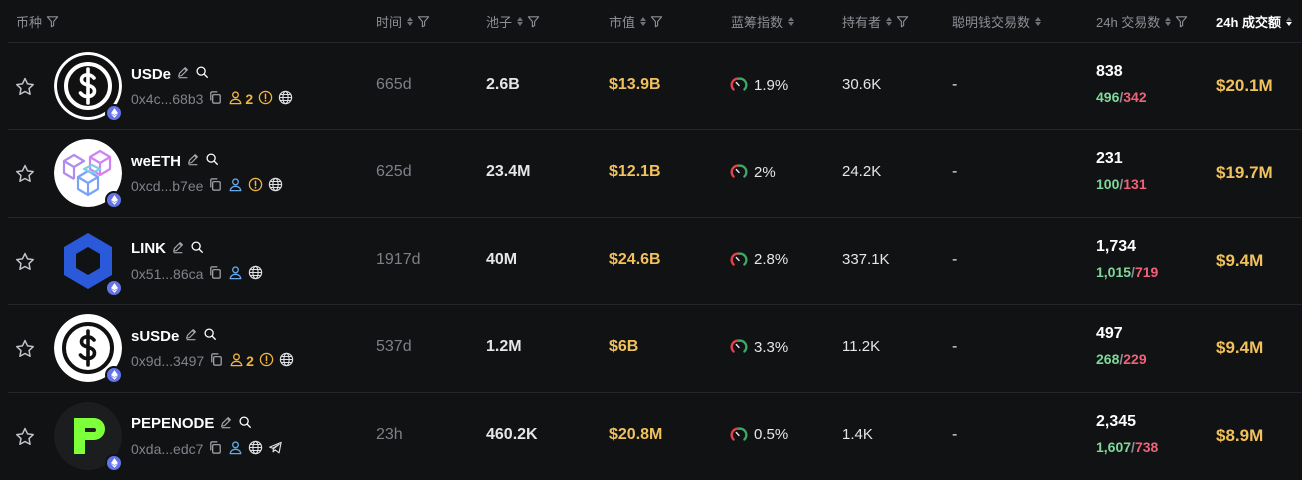 This screenshot has height=480, width=1302. What do you see at coordinates (636, 434) in the screenshot?
I see `market-cap: $20.8M` at bounding box center [636, 434].